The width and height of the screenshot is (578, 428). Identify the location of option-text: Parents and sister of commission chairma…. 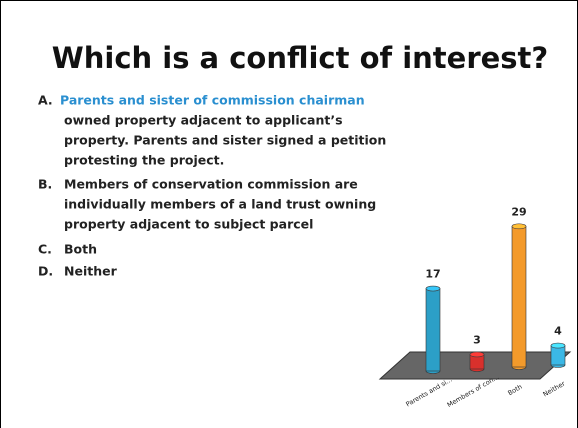
(212, 100).